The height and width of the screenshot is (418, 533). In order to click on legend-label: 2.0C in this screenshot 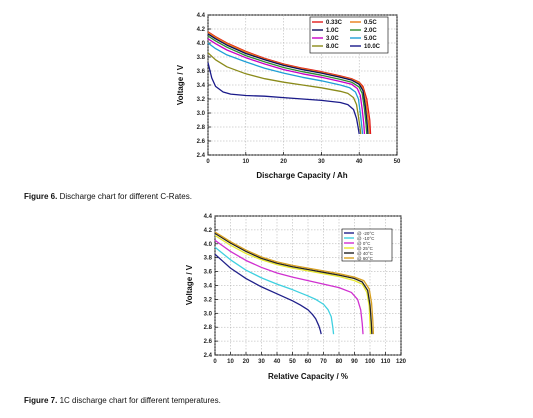, I will do `click(370, 31)`.